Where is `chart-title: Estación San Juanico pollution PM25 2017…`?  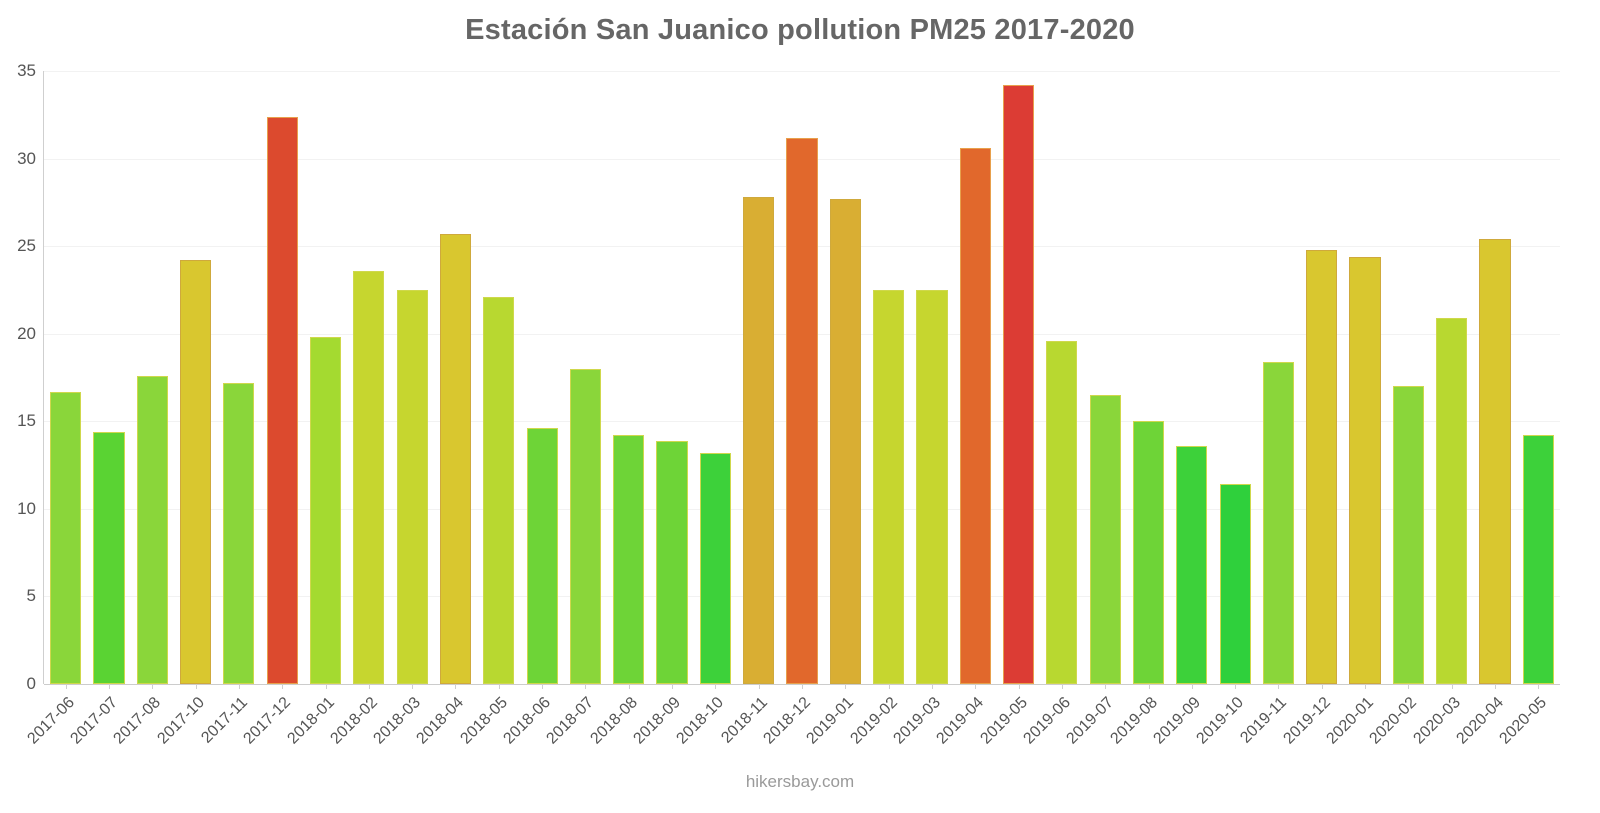
chart-title: Estación San Juanico pollution PM25 2017… is located at coordinates (800, 30).